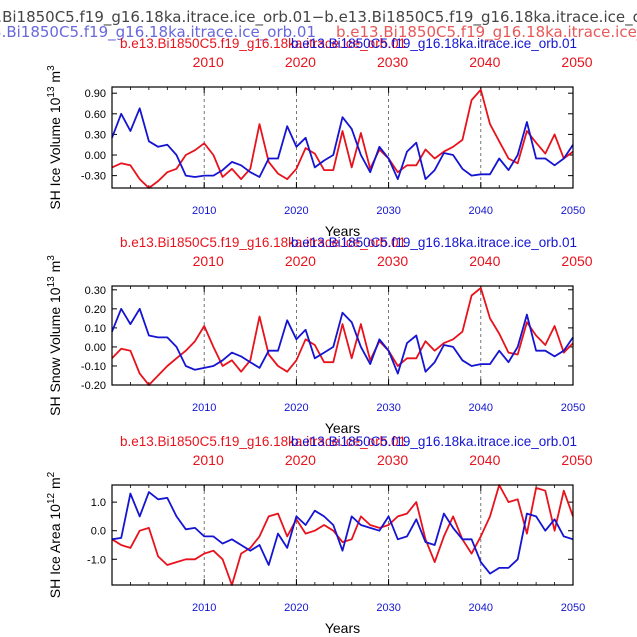  Describe the element at coordinates (95, 329) in the screenshot. I see `y-tick-label: 0.10` at that location.